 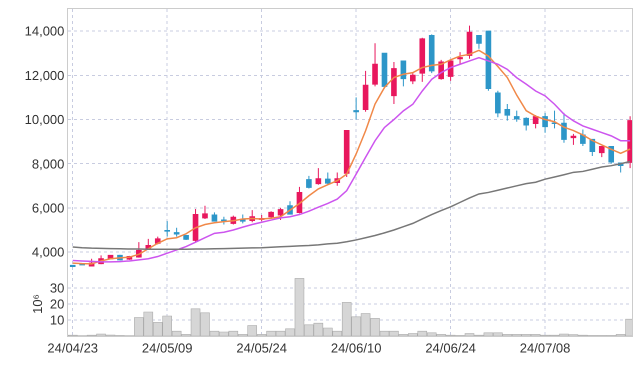 I want to click on x-tick-label: 24/04/23, so click(x=72, y=348).